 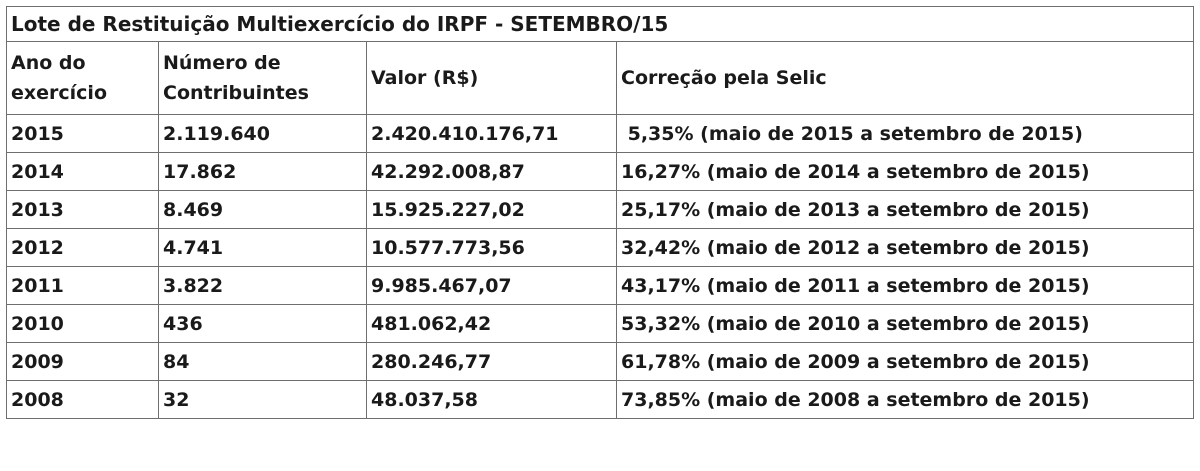 What do you see at coordinates (262, 285) in the screenshot?
I see `cell-contribuintes: 3.822` at bounding box center [262, 285].